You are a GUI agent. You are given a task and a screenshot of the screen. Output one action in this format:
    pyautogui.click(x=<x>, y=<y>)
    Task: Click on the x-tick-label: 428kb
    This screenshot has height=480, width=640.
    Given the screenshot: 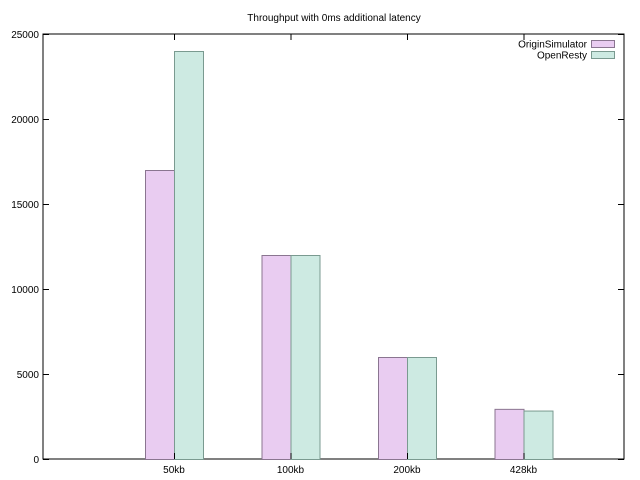 What is the action you would take?
    pyautogui.click(x=524, y=470)
    